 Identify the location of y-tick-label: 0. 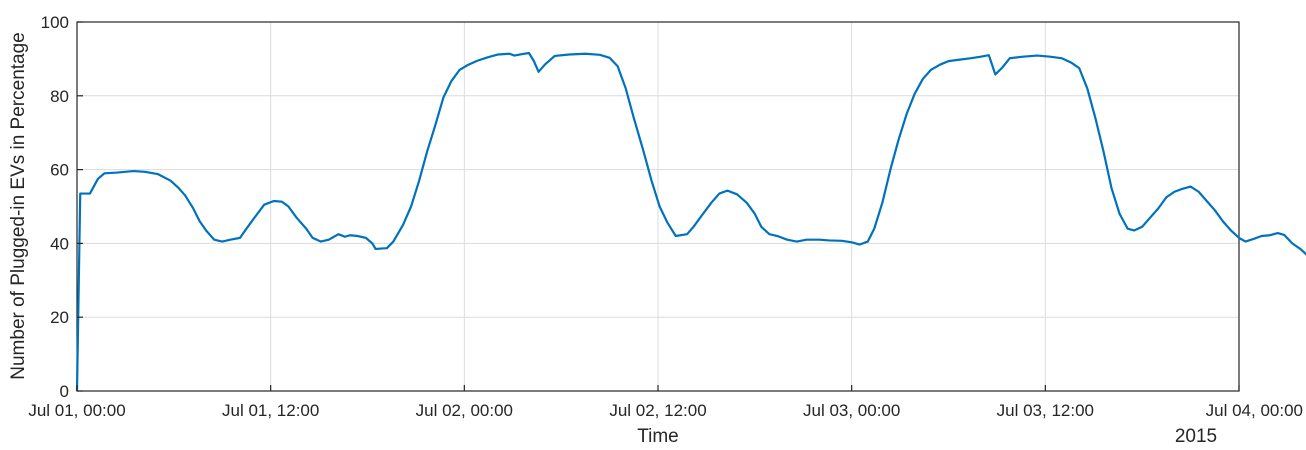
(64, 391).